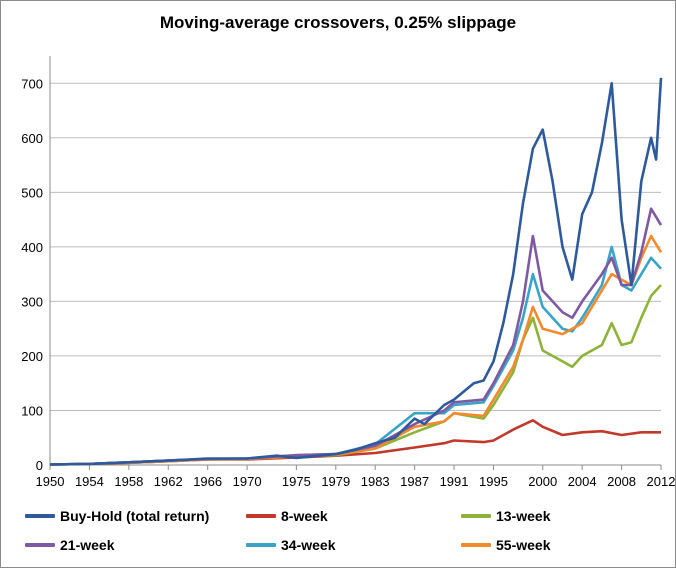 Image resolution: width=676 pixels, height=568 pixels. Describe the element at coordinates (355, 442) in the screenshot. I see `series-line-8-week` at that location.